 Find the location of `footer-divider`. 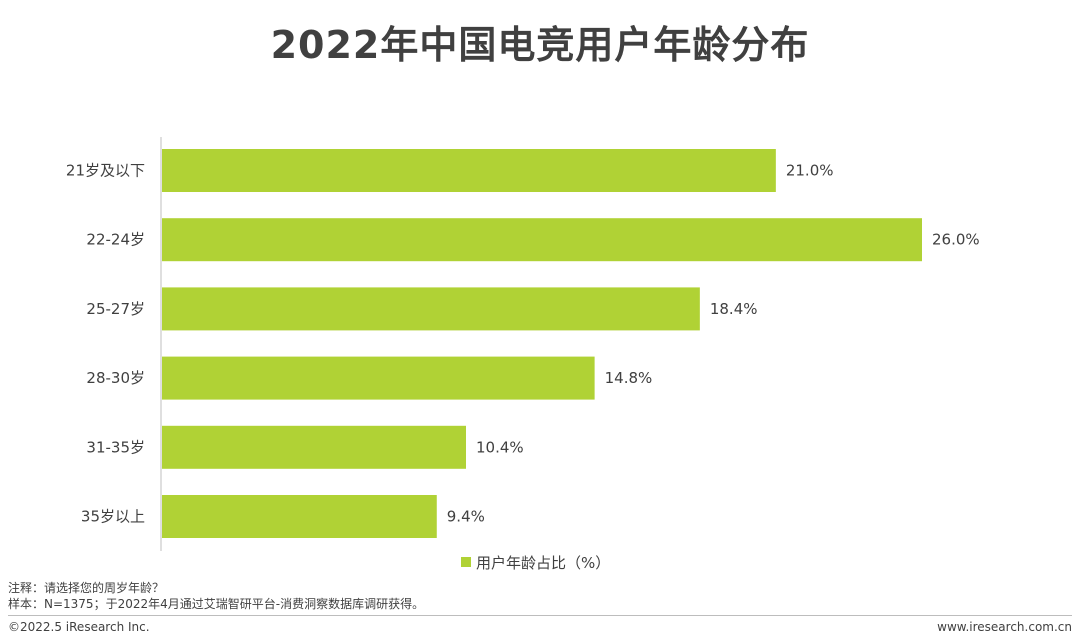

footer-divider is located at coordinates (540, 615).